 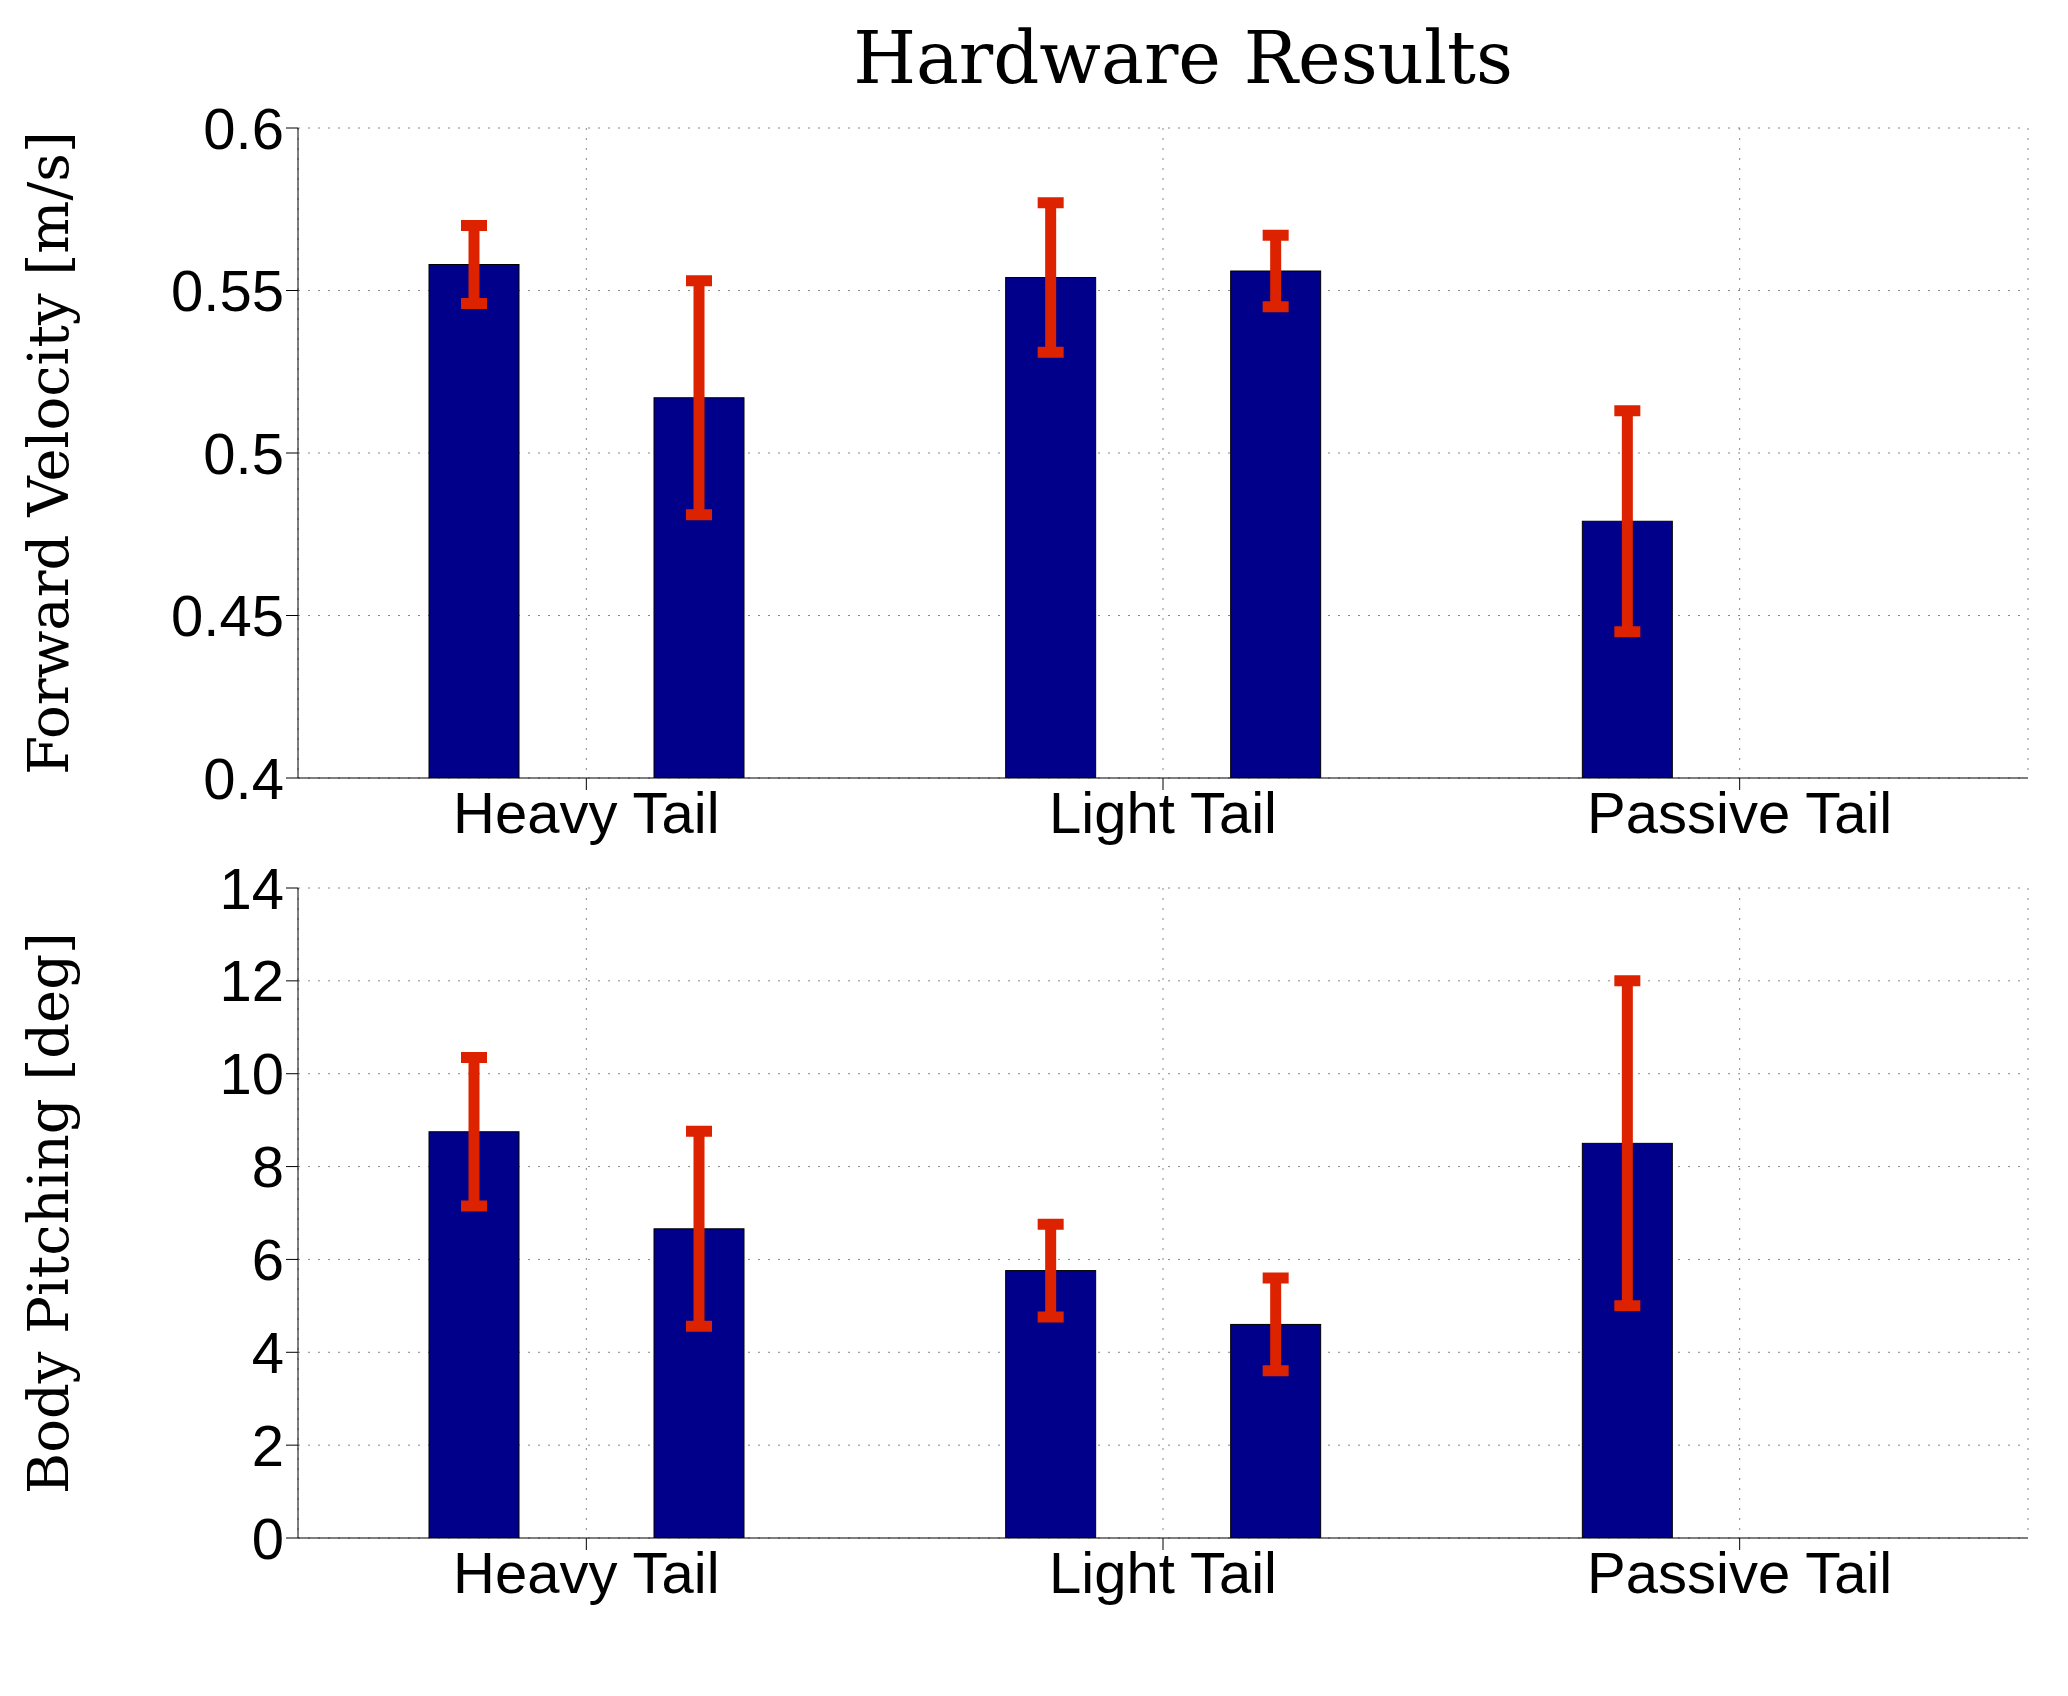 I want to click on y-tick-label: 0.5, so click(x=243, y=453).